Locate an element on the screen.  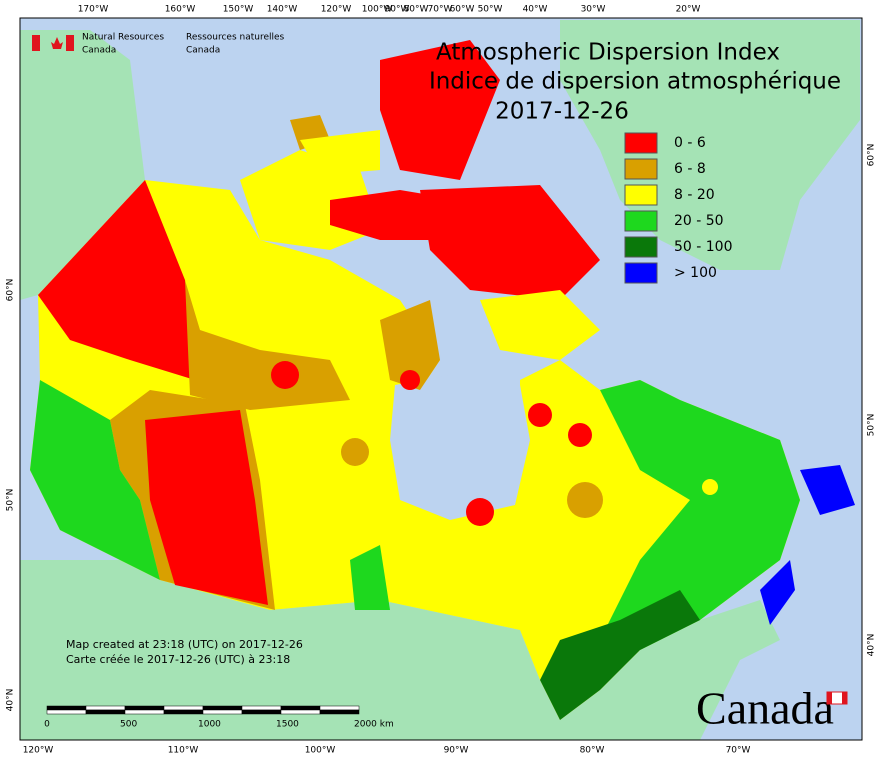
flag-leaf is located at coordinates (57, 43).